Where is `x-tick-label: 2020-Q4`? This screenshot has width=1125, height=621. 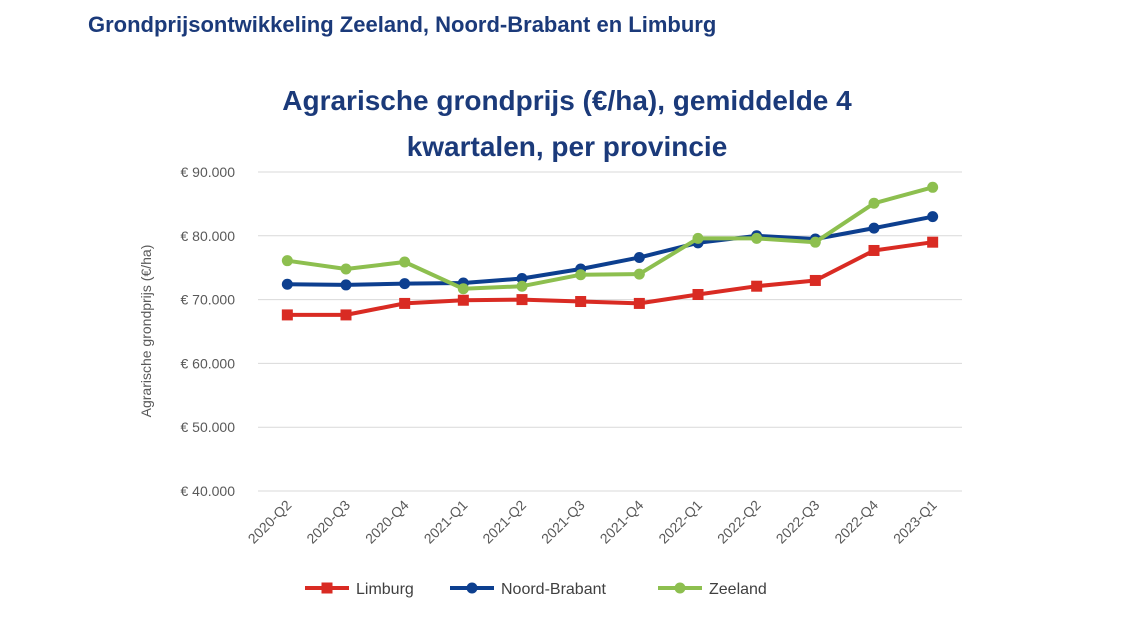 x-tick-label: 2020-Q4 is located at coordinates (387, 522).